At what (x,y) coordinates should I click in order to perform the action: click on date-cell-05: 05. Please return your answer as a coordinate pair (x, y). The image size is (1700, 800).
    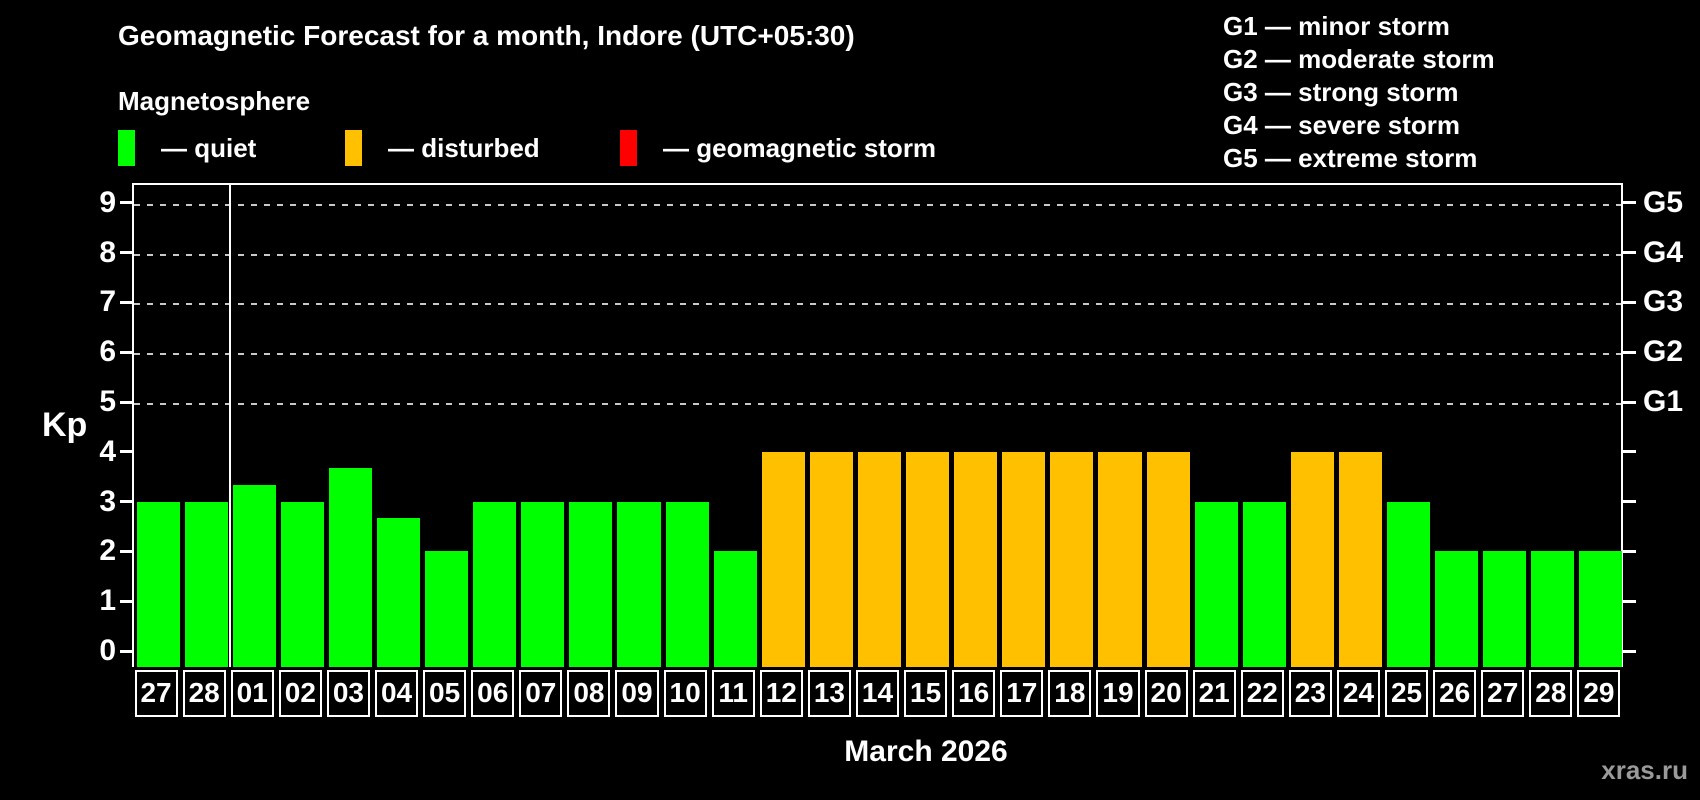
    Looking at the image, I should click on (445, 693).